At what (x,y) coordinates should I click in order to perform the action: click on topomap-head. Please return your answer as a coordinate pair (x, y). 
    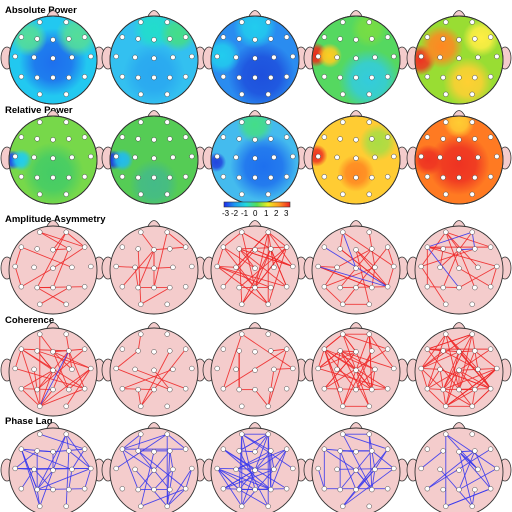
    Looking at the image, I should click on (356, 57).